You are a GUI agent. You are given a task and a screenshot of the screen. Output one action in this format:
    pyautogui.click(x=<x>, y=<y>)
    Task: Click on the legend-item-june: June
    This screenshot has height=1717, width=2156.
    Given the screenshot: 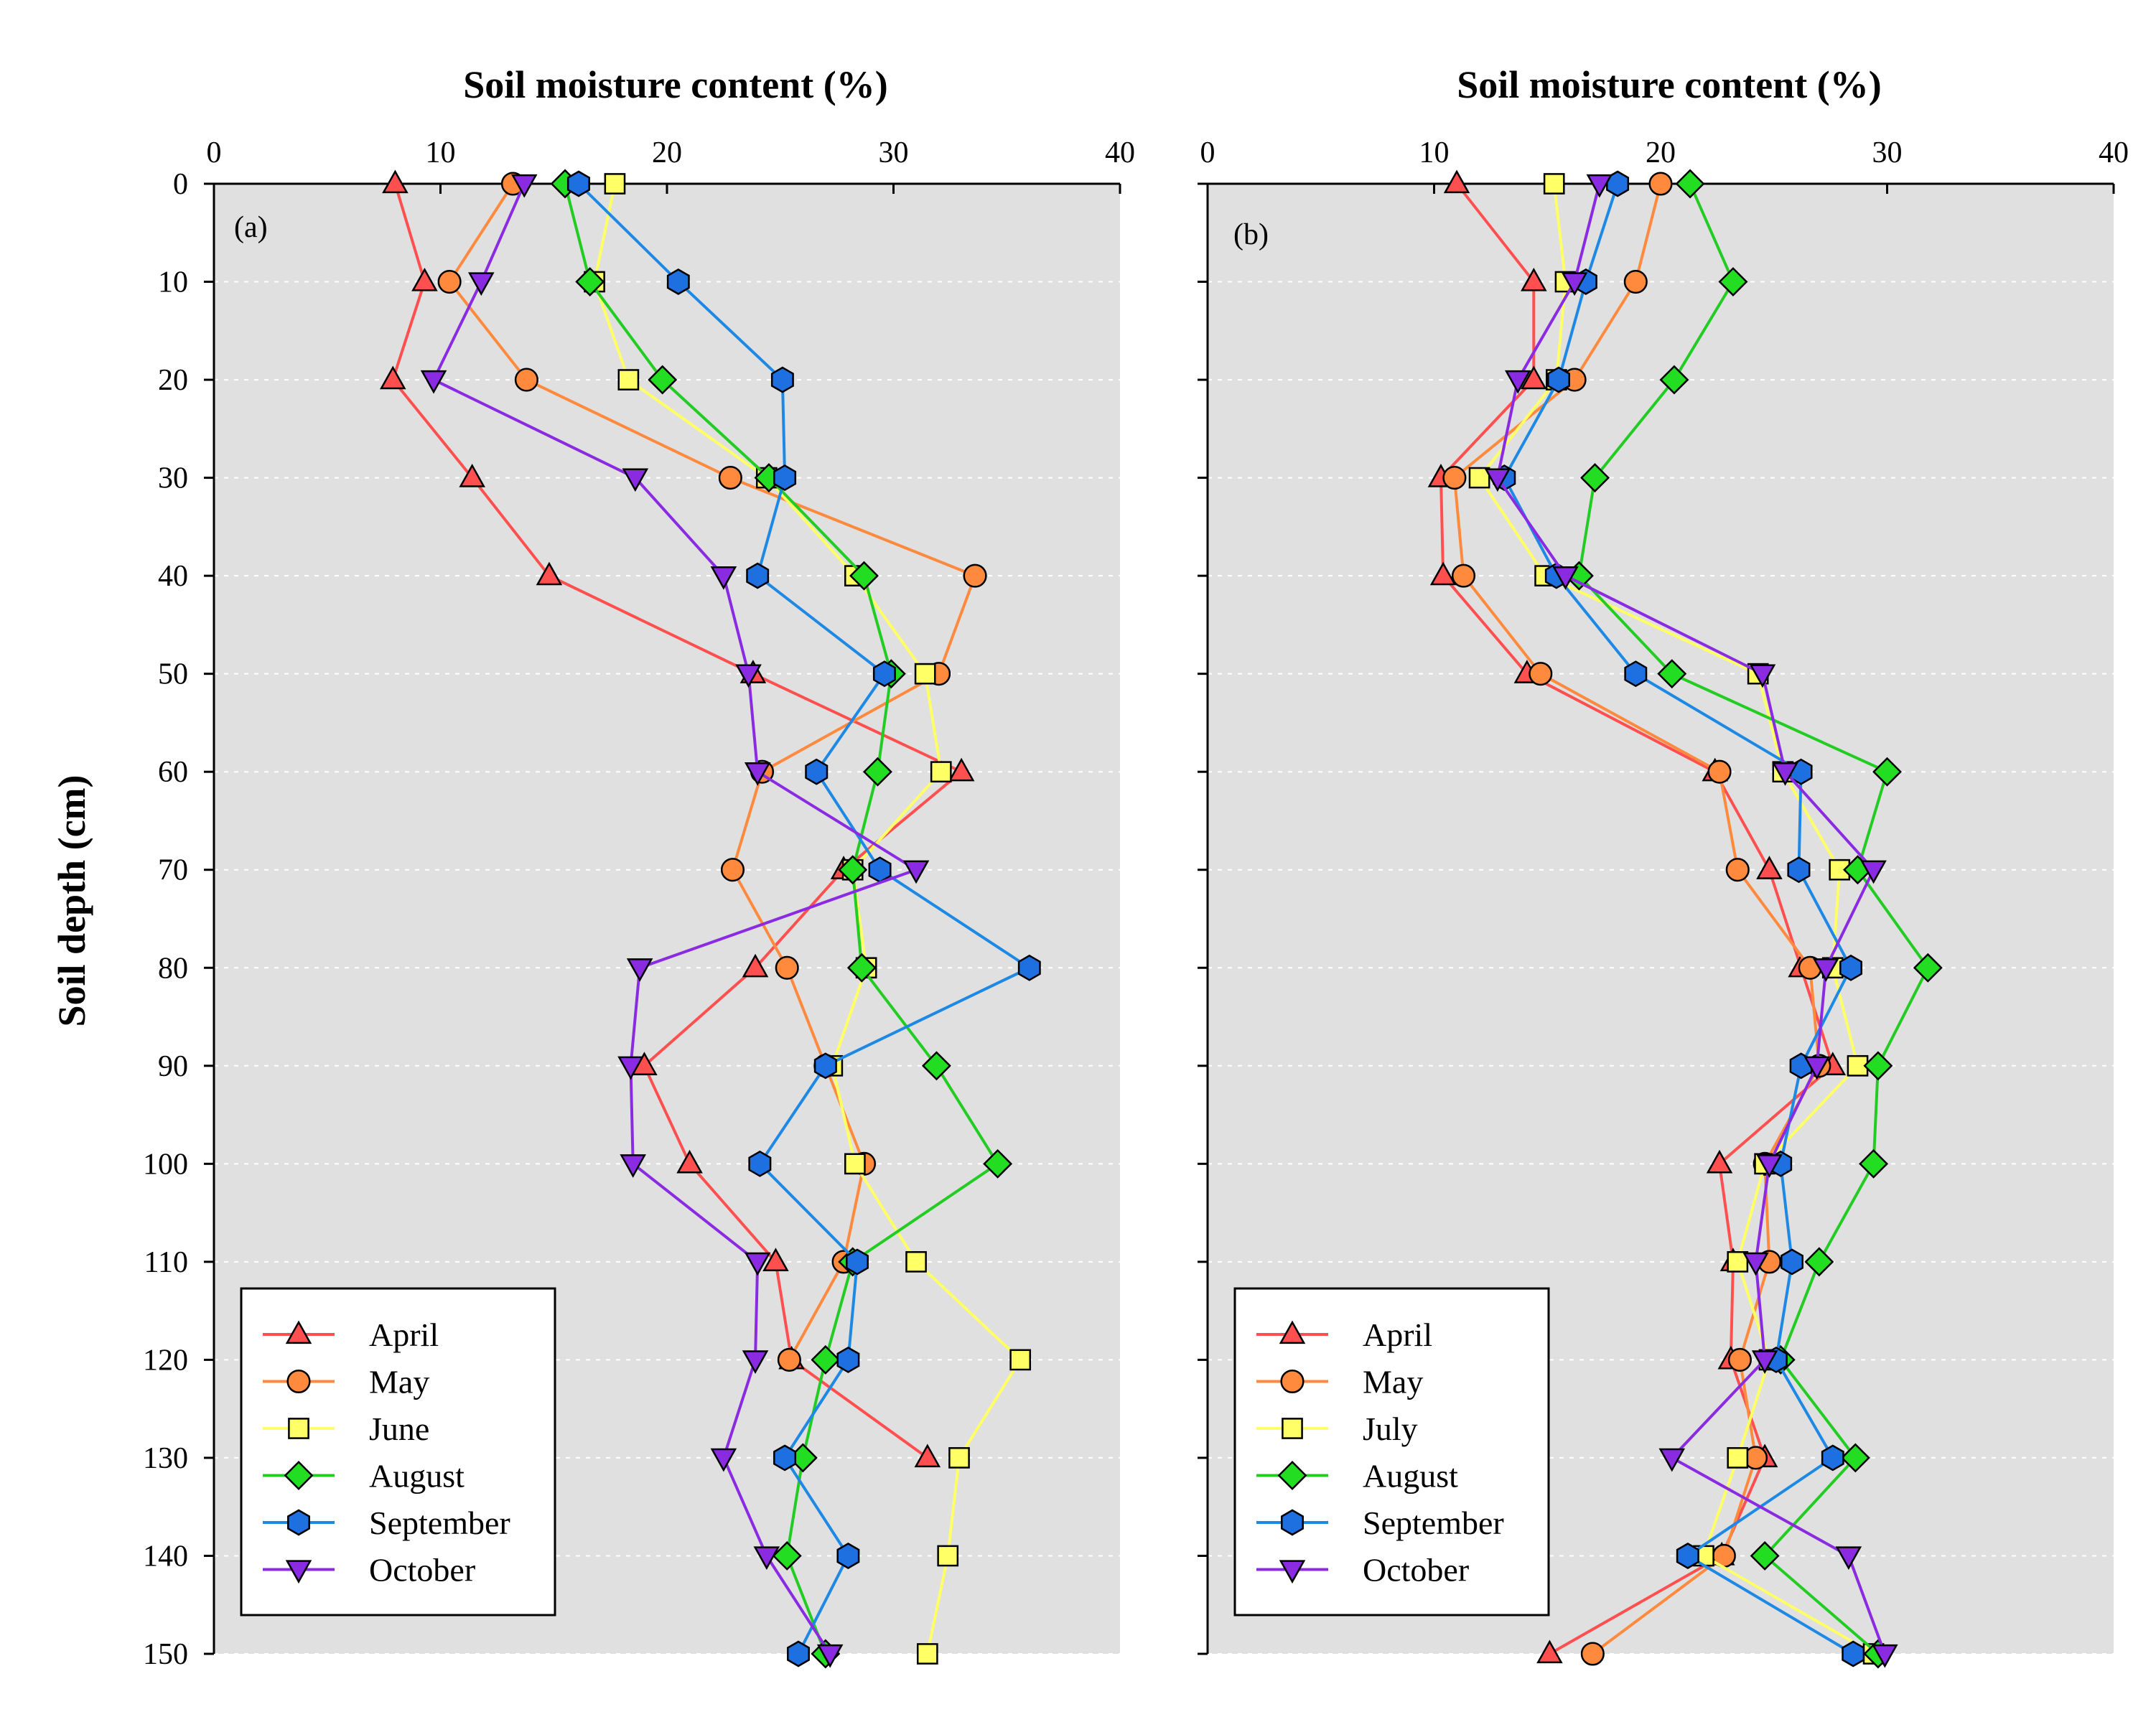 What is the action you would take?
    pyautogui.click(x=346, y=1428)
    